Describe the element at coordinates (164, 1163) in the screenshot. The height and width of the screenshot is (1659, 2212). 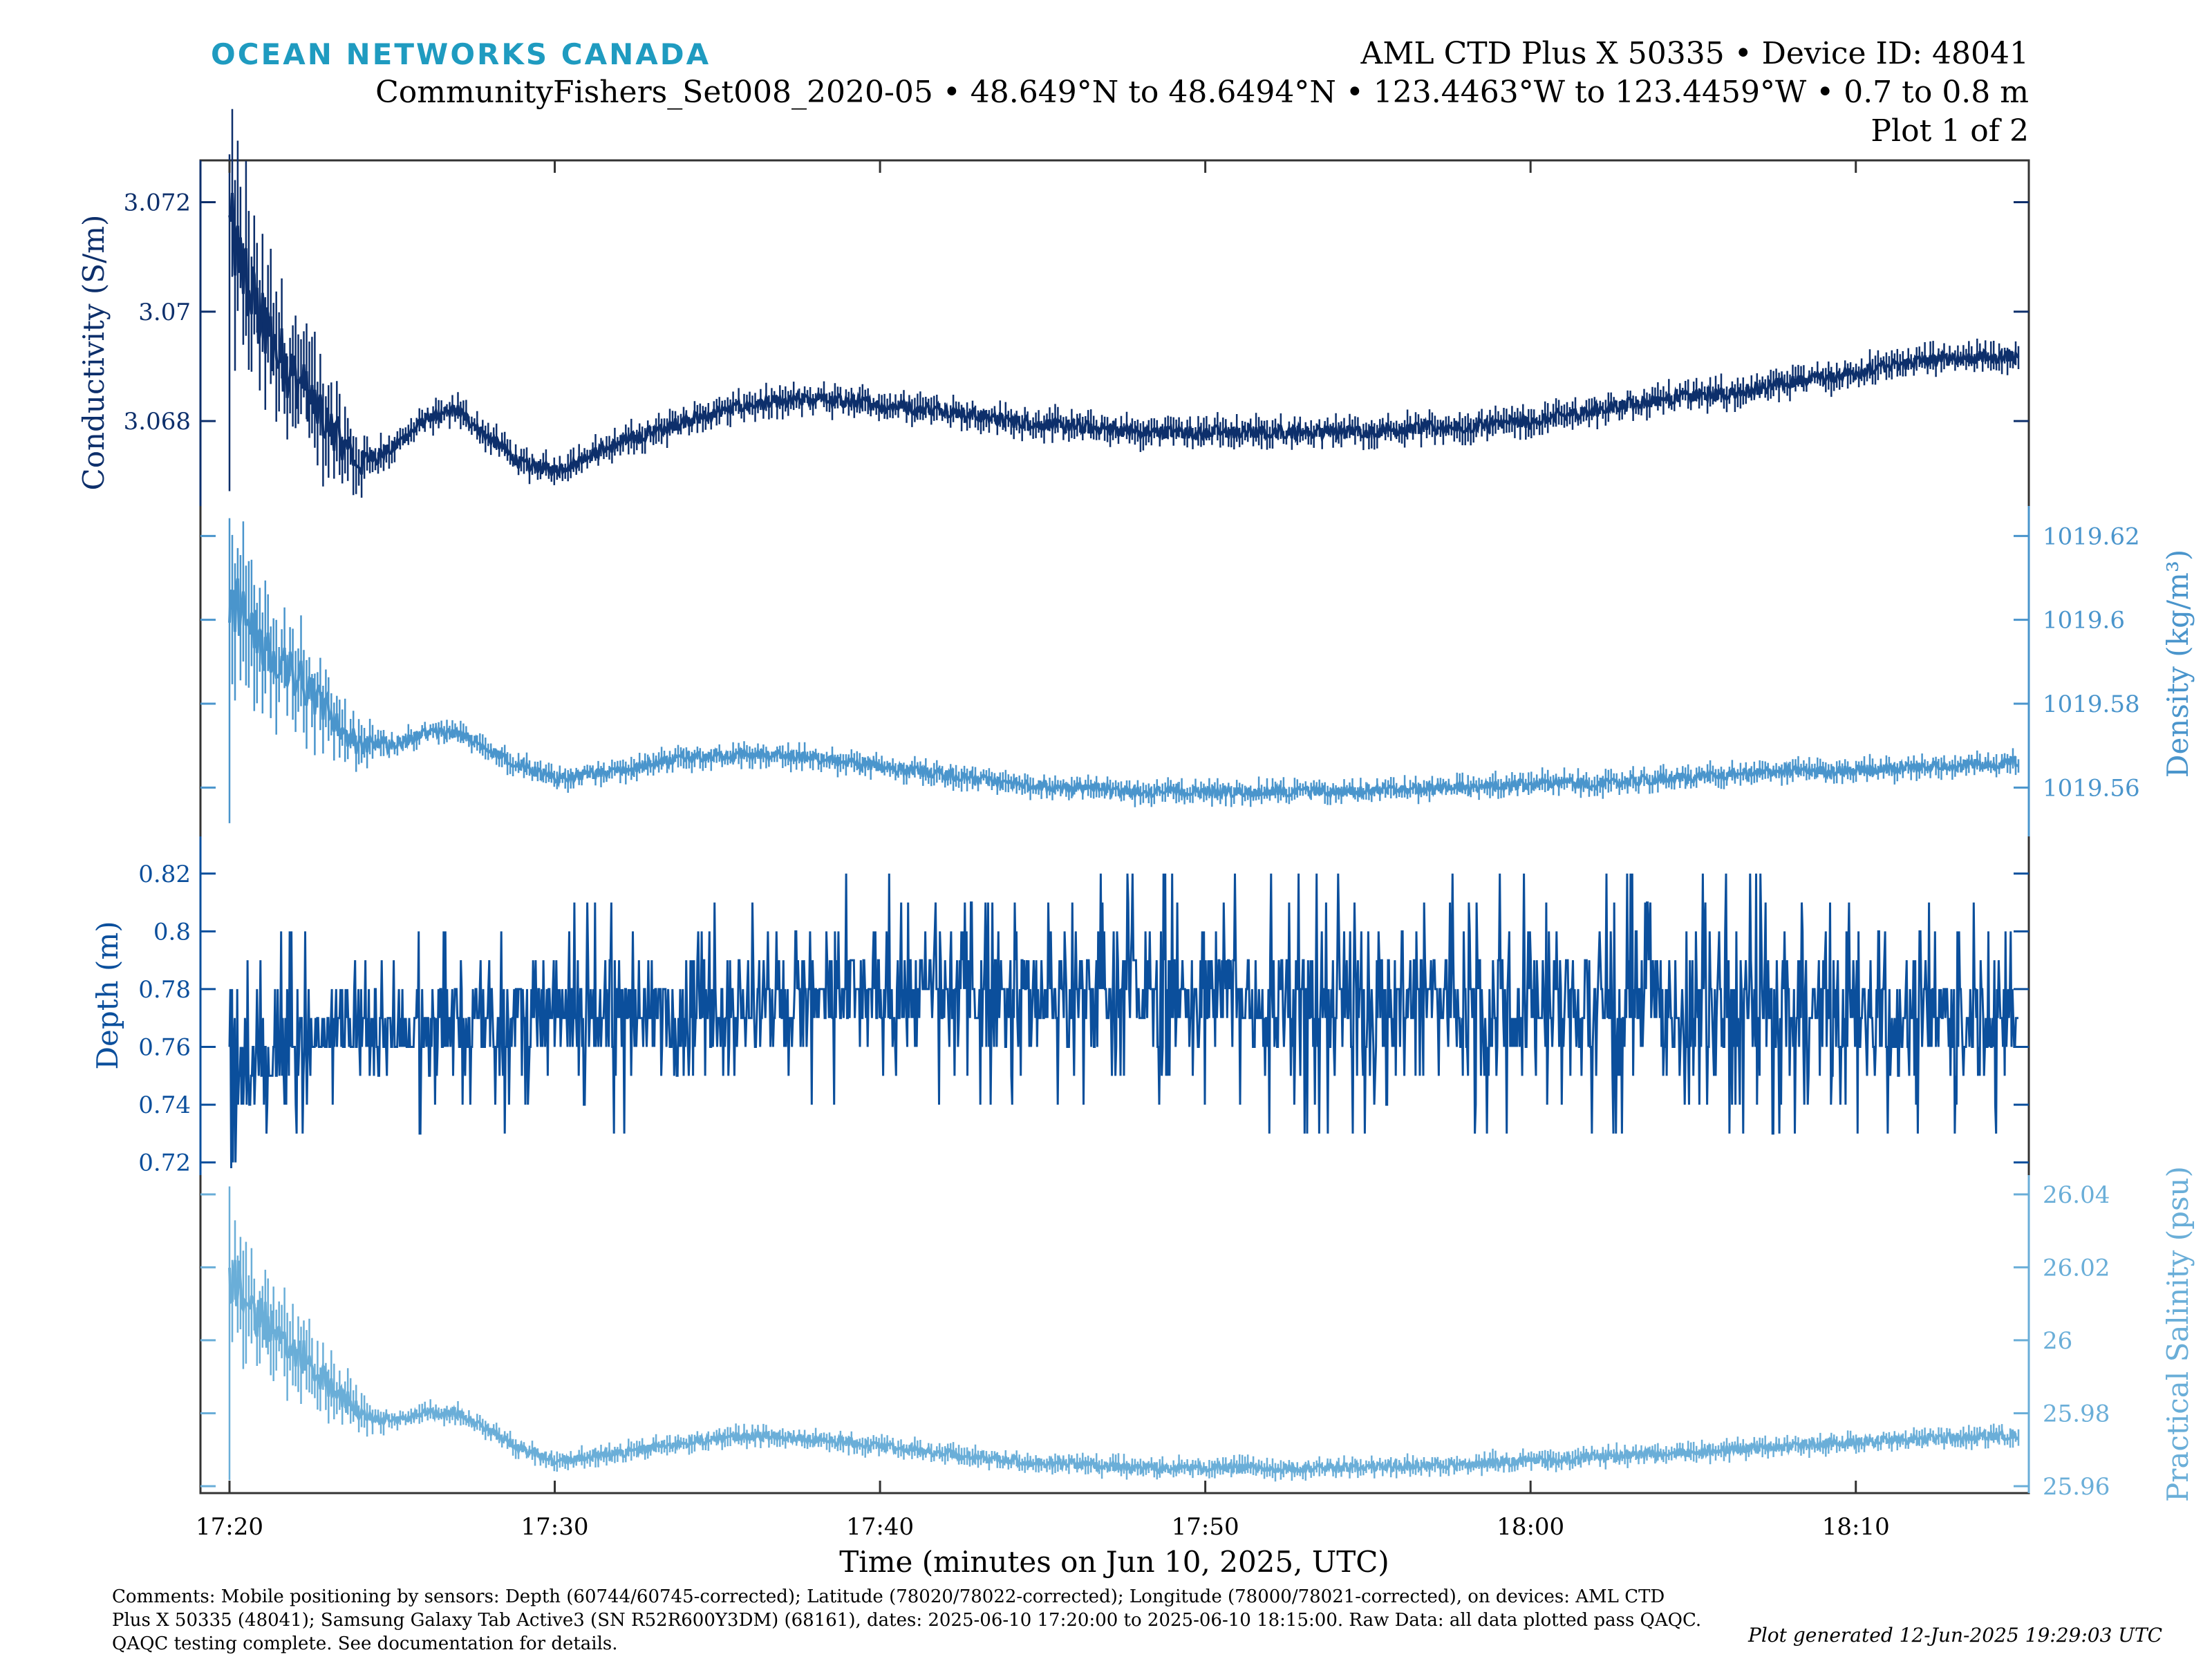
I see `depth-tick-label: 0.72` at that location.